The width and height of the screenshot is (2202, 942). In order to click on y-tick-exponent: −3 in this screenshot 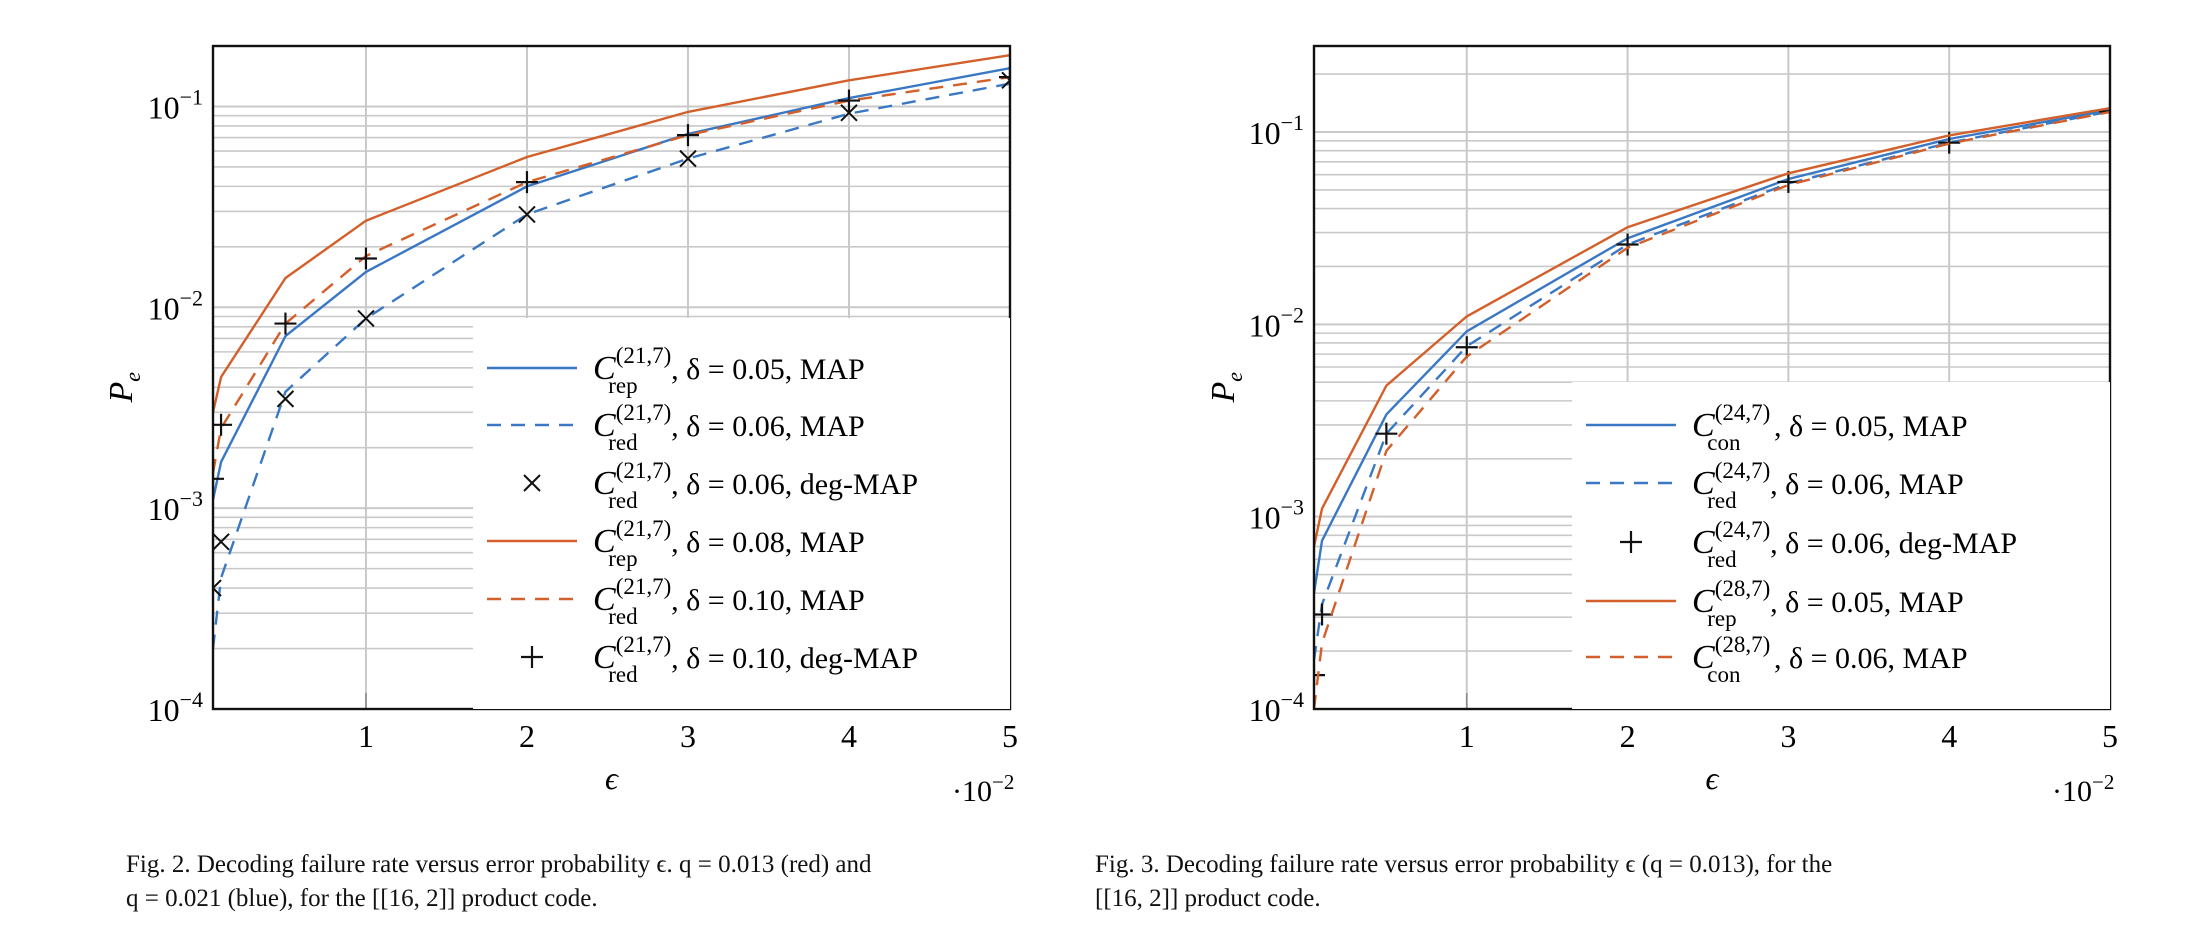, I will do `click(191, 498)`.